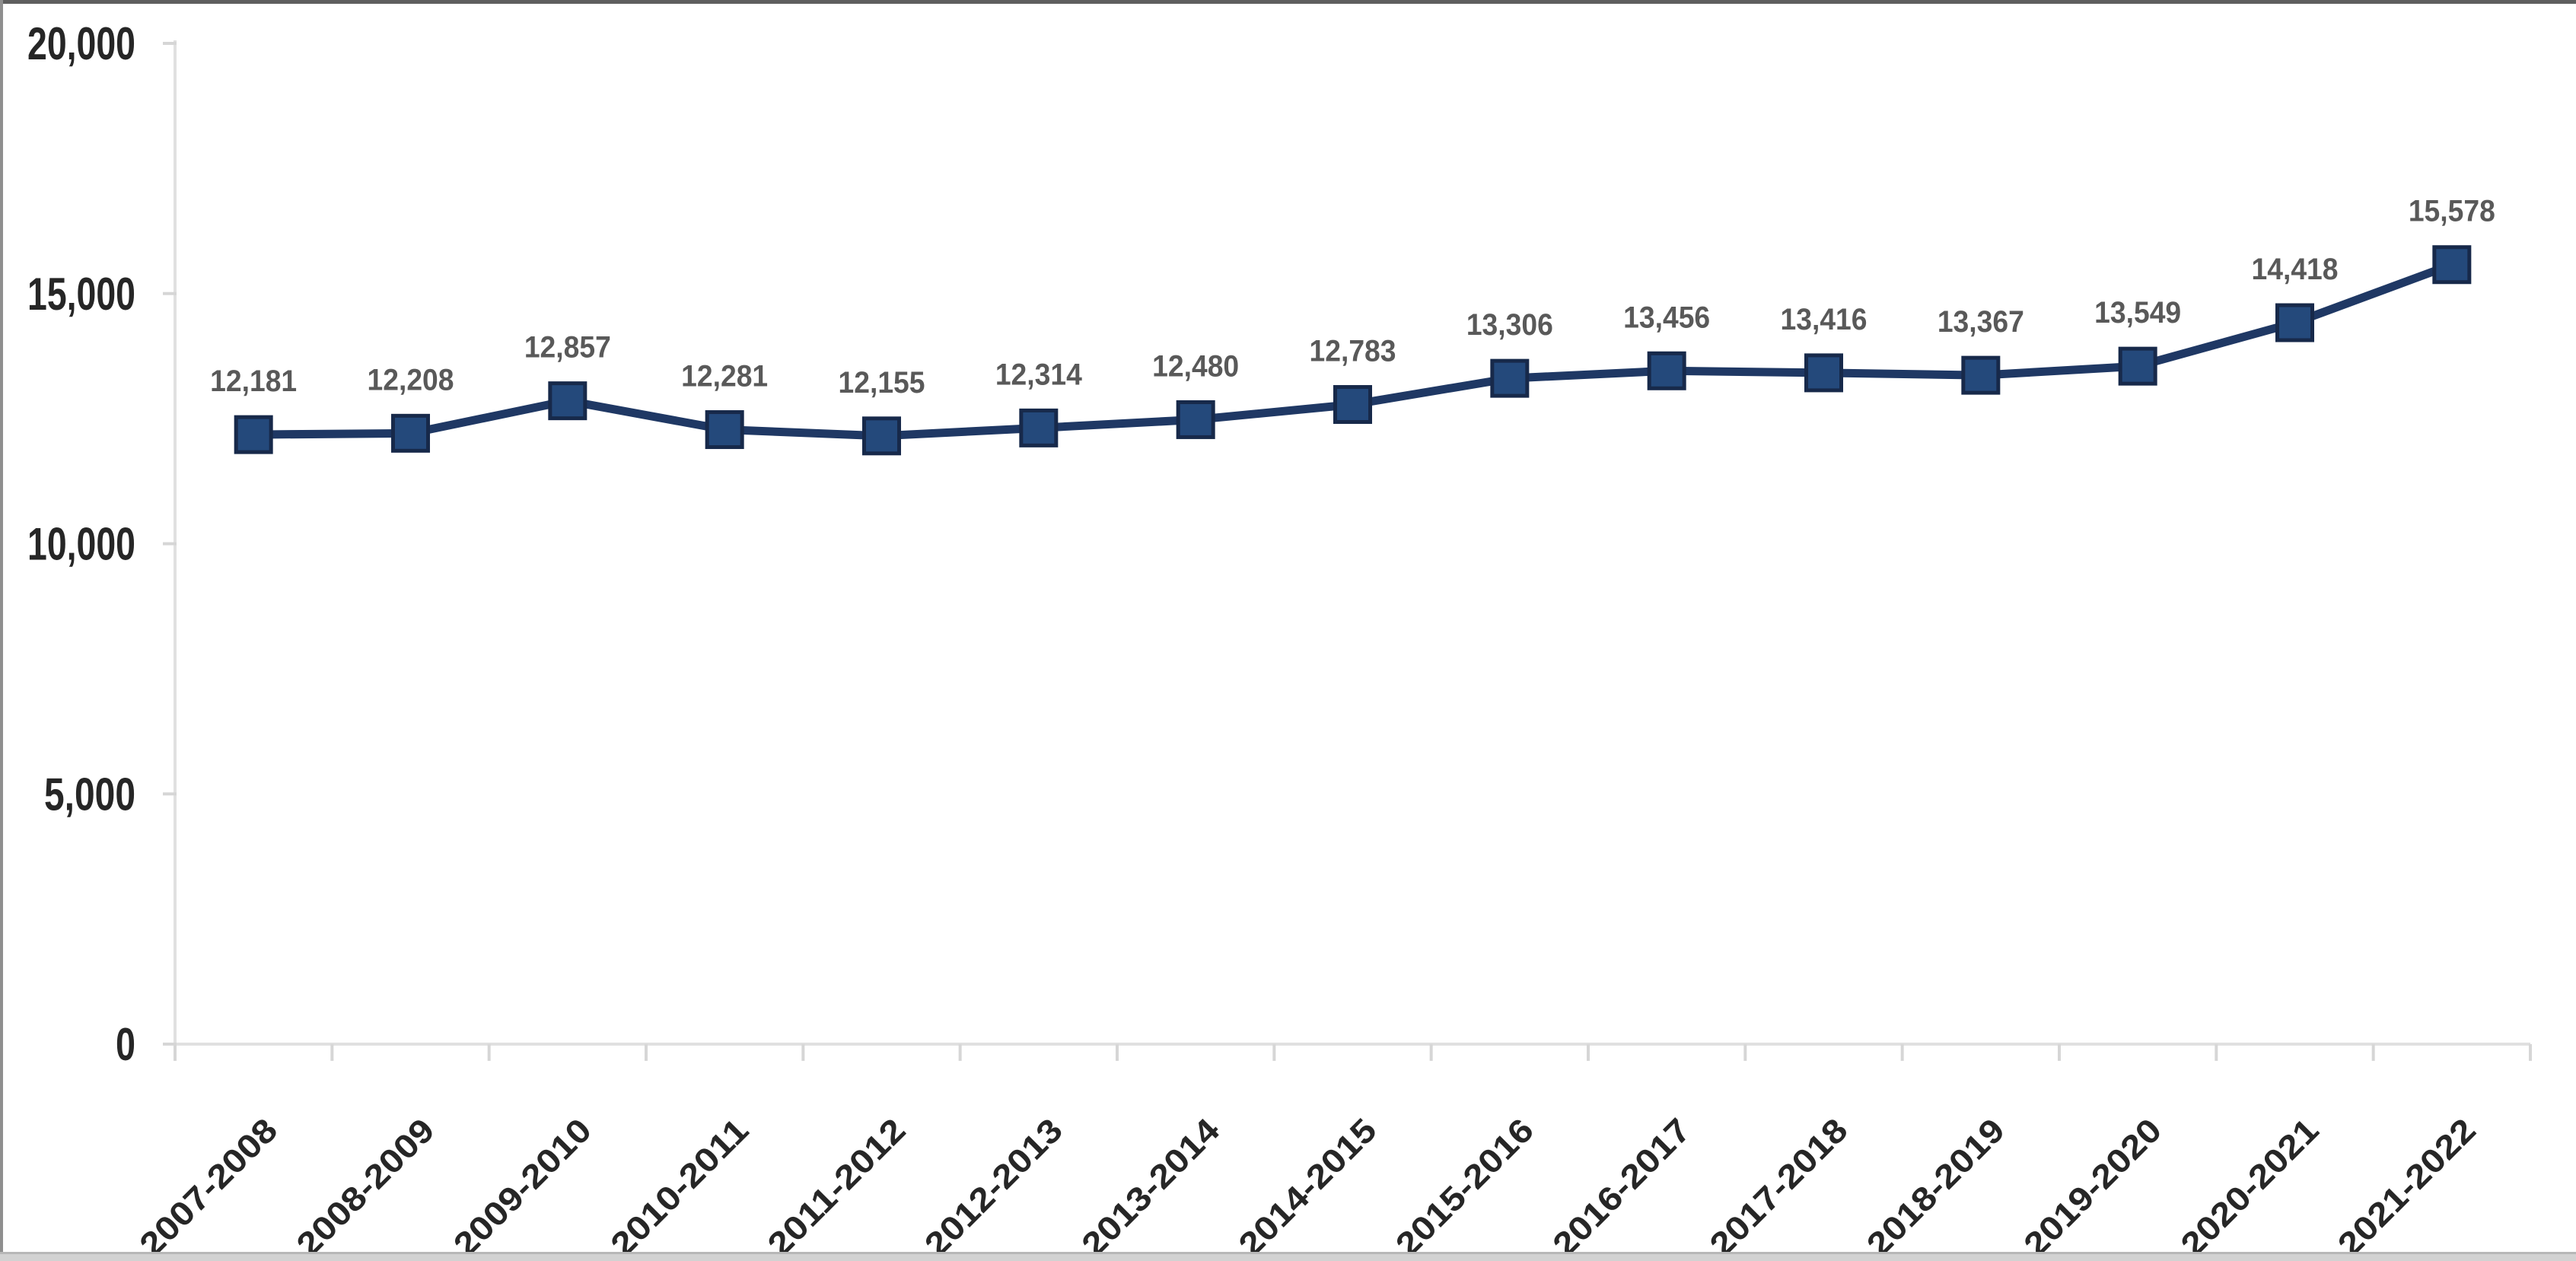  I want to click on x-axis-category-label: 2015-2016, so click(1465, 1186).